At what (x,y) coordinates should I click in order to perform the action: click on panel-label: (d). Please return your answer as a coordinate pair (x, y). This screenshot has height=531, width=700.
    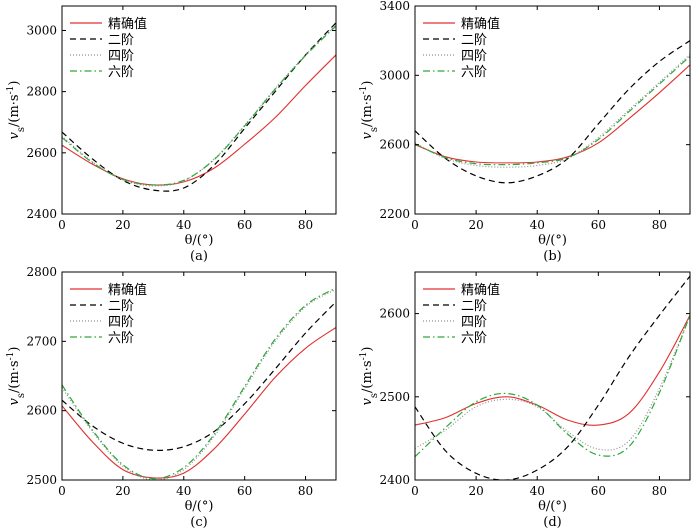
    Looking at the image, I should click on (552, 522).